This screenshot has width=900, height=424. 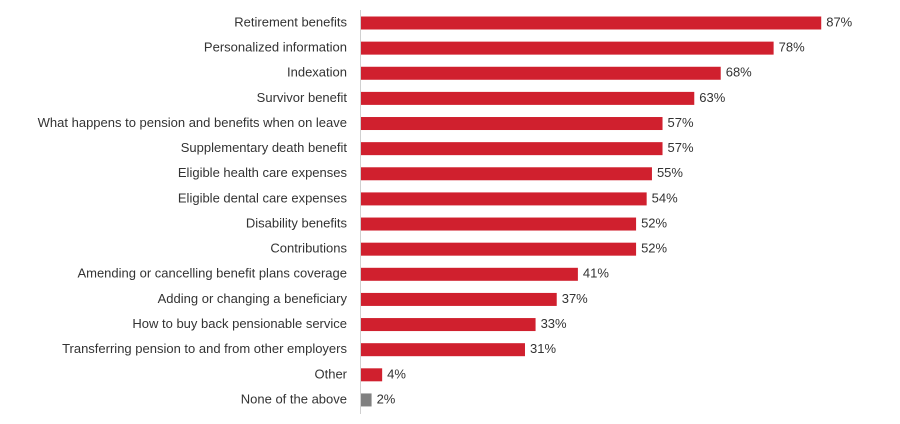 I want to click on value-label: 63%, so click(x=712, y=97).